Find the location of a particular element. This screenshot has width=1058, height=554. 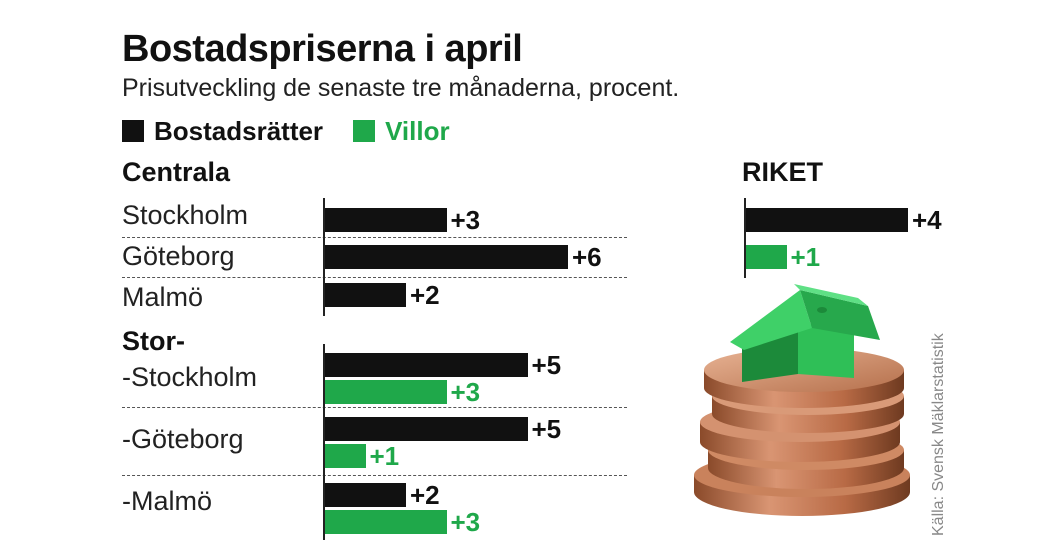

value-label-centrala-goteborg-bostadsratter: +6 is located at coordinates (587, 257).